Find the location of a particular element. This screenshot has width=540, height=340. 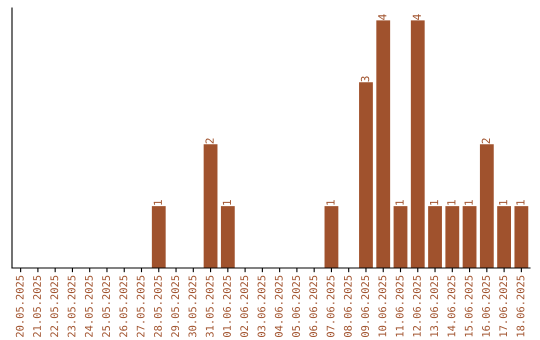

x-tick-label: 02.06.2025 is located at coordinates (244, 306).